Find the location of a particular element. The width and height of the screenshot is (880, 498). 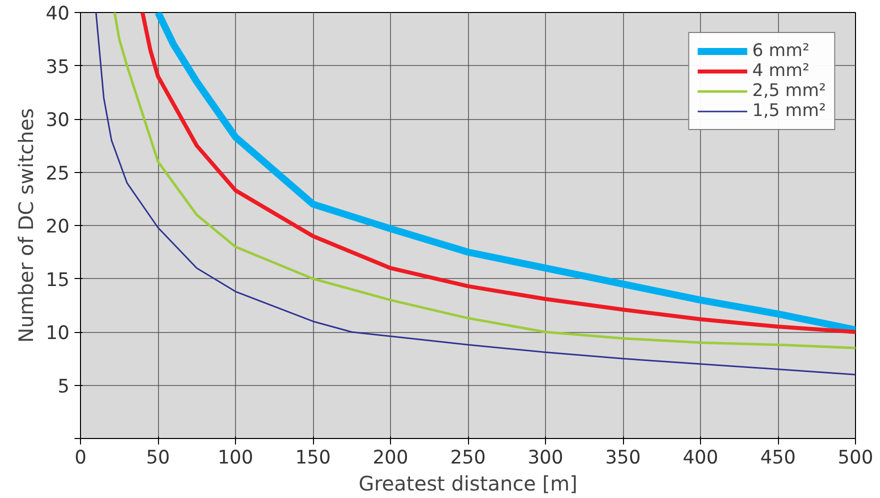

y-tick-label: 30 is located at coordinates (58, 120).